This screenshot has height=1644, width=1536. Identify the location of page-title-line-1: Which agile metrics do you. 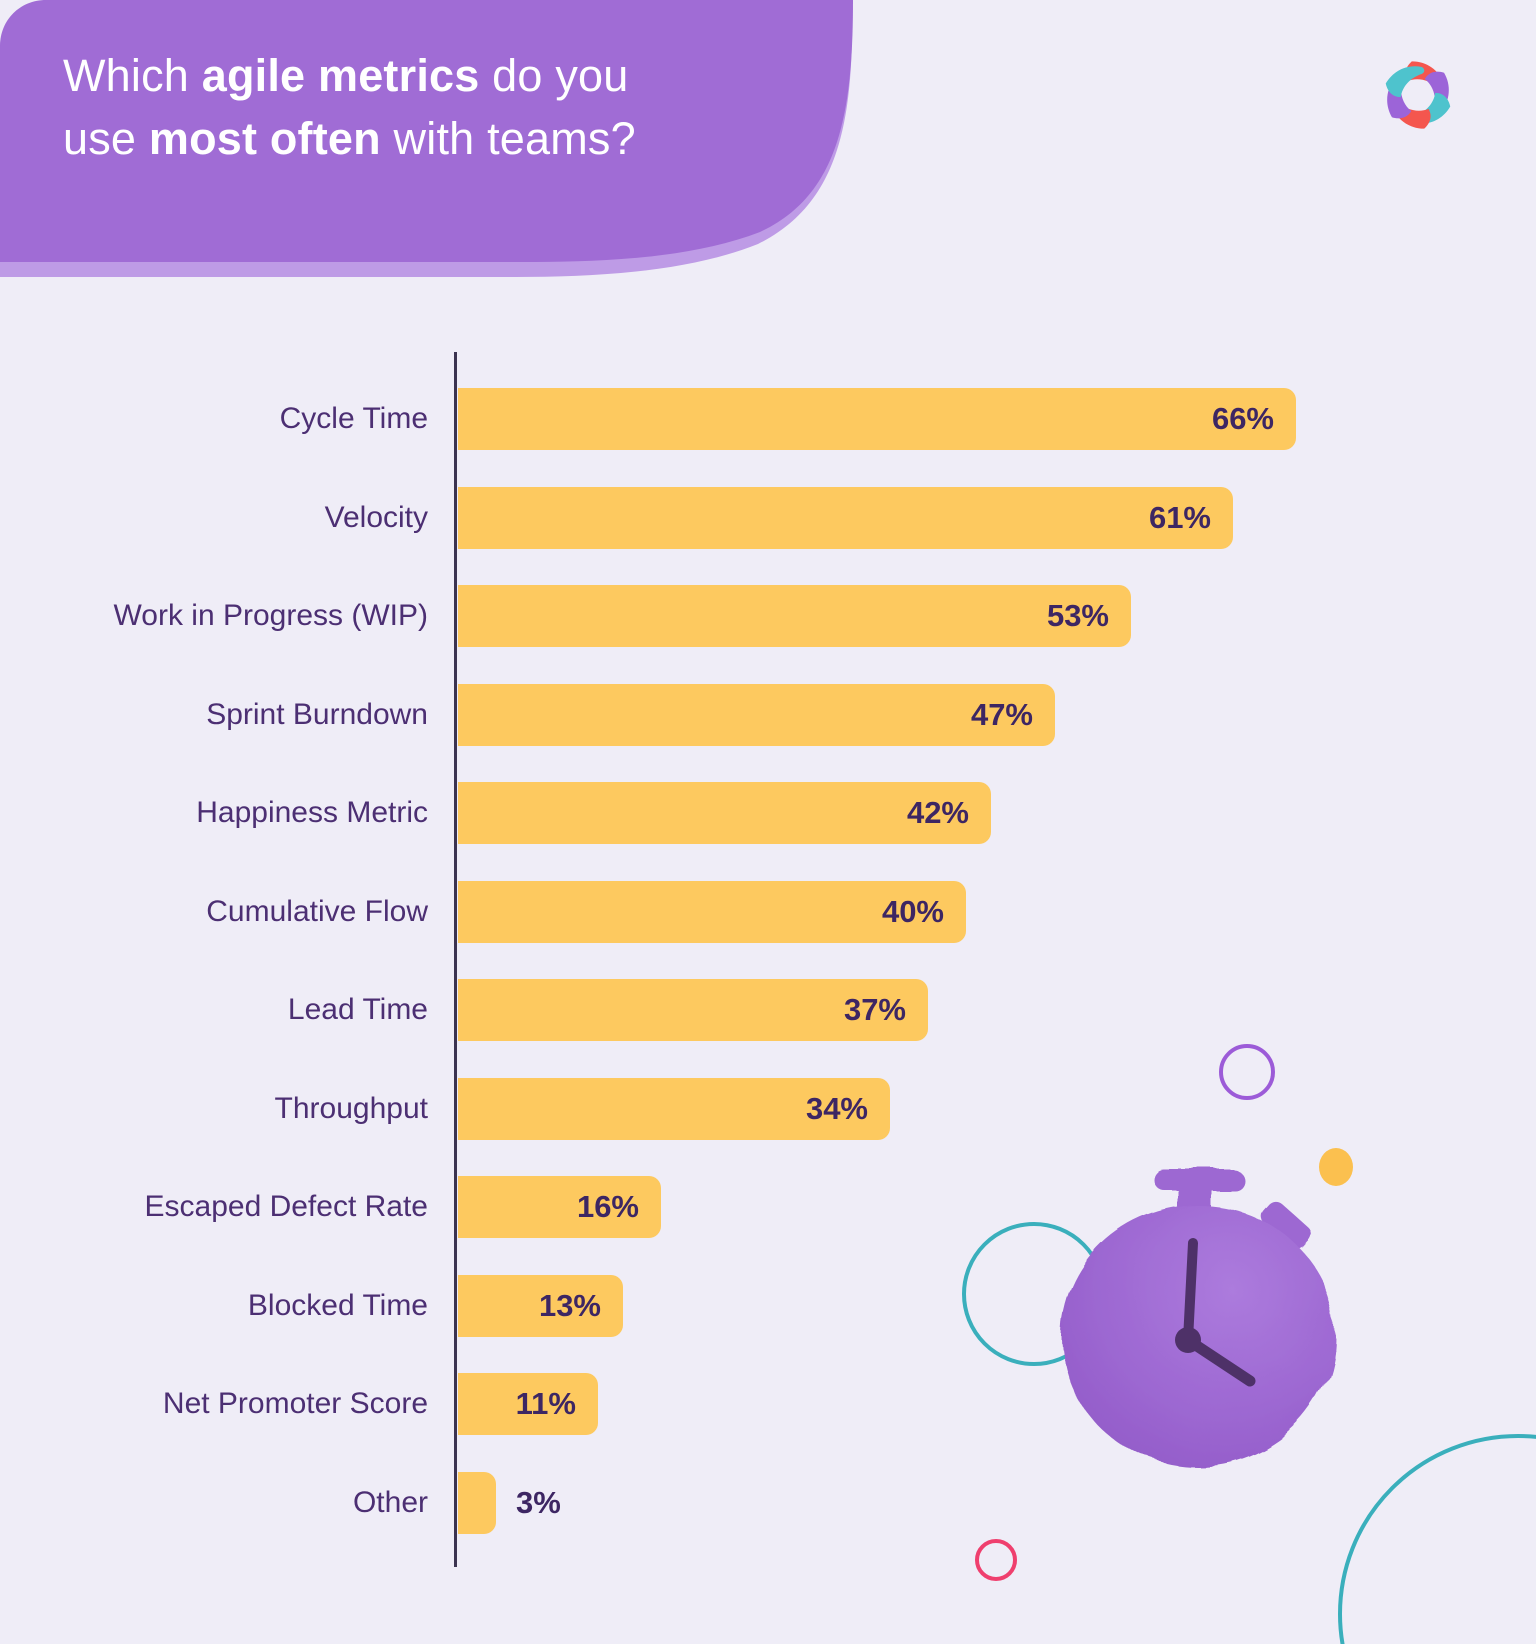
(443, 75).